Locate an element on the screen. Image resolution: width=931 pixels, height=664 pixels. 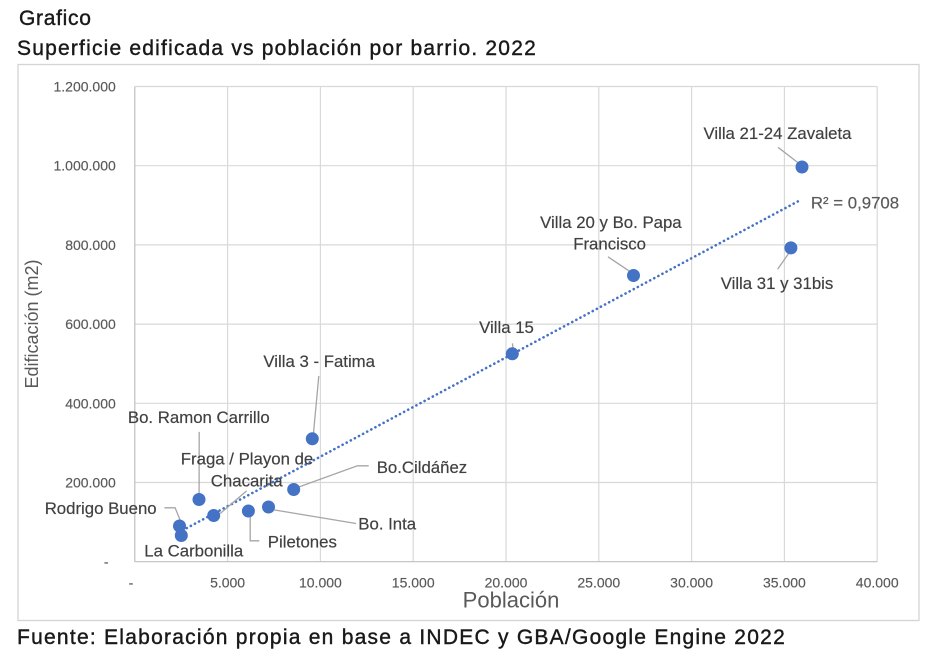
svg-text: 10.000 is located at coordinates (320, 582).